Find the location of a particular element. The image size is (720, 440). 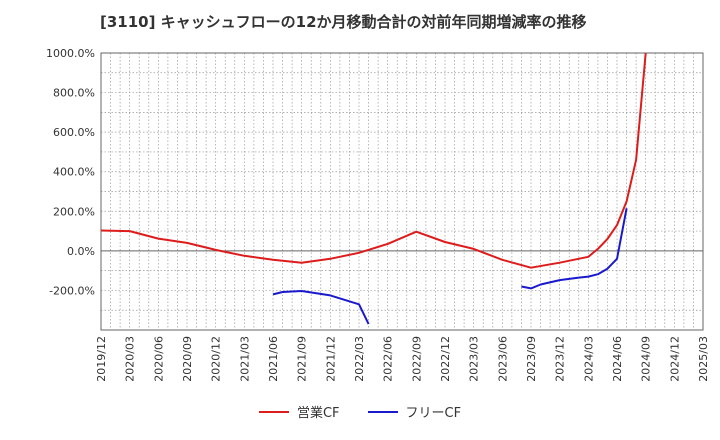

x-tick-label: 2022/03 is located at coordinates (359, 359).